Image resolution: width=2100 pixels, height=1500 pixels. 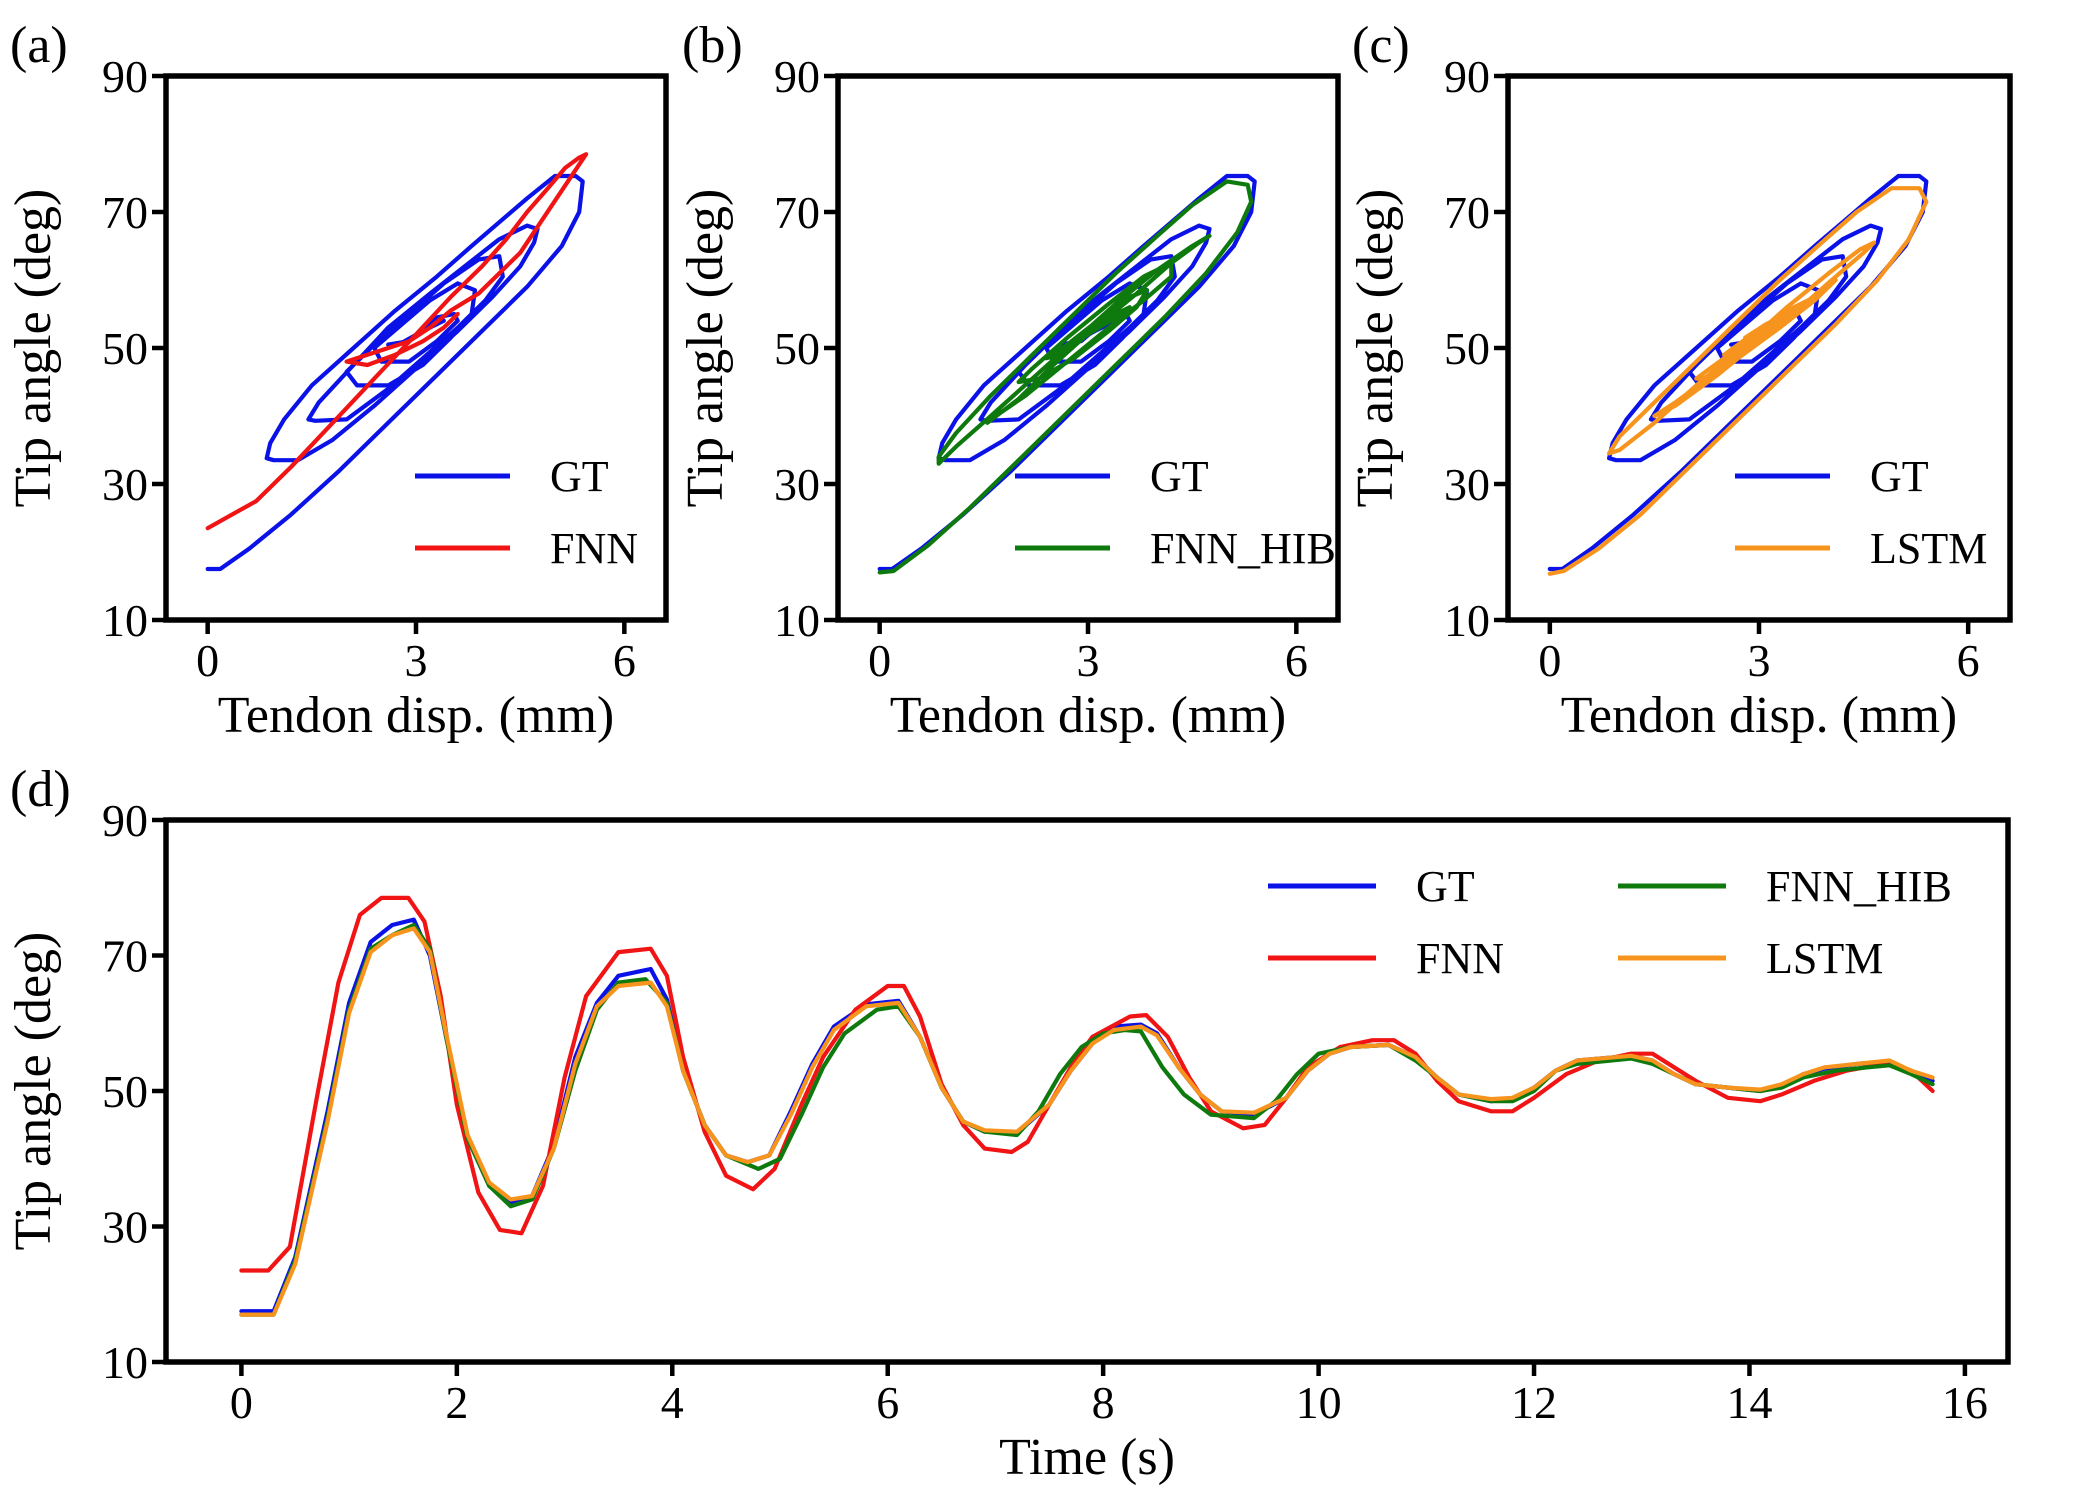 What do you see at coordinates (1381, 45) in the screenshot?
I see `panel-label: (c)` at bounding box center [1381, 45].